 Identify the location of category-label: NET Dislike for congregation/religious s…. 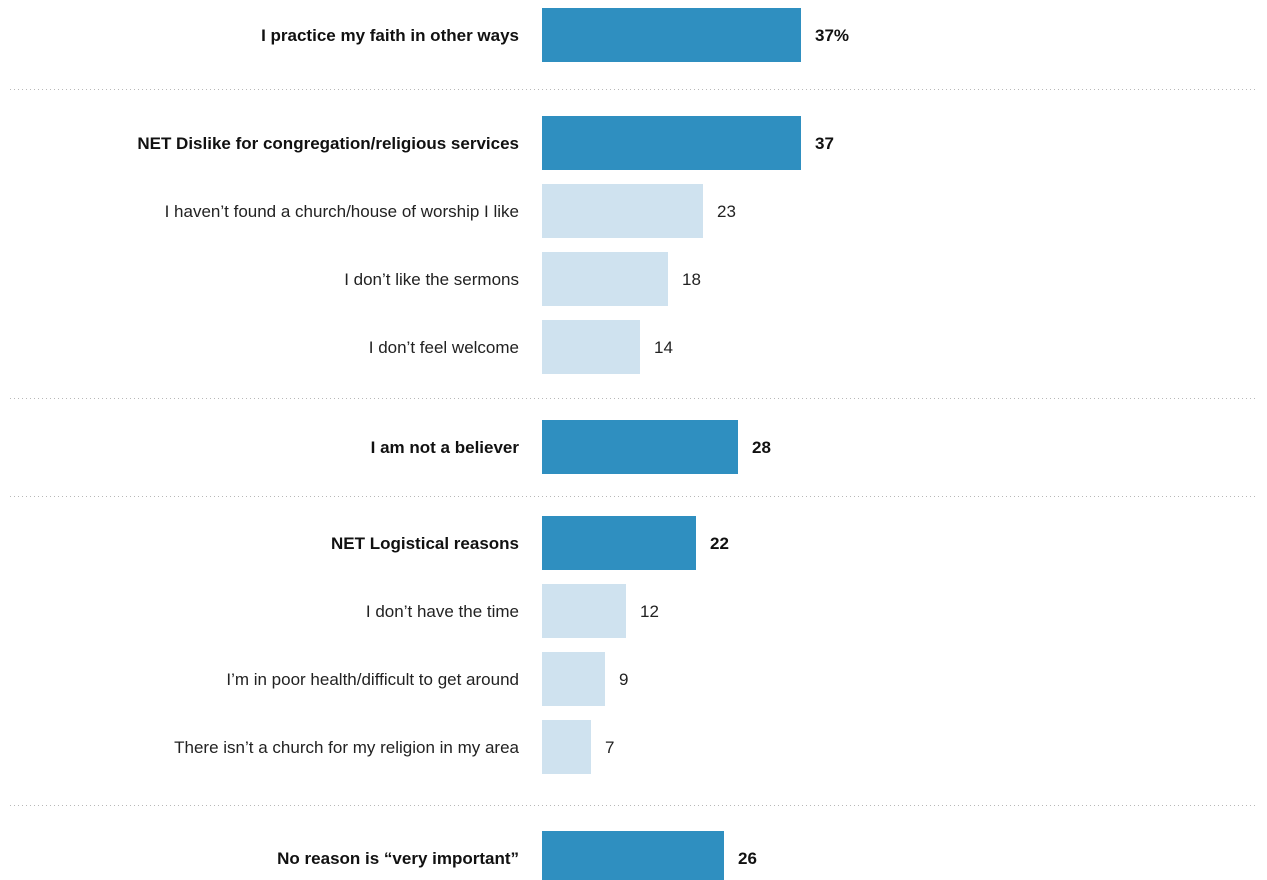
(328, 143).